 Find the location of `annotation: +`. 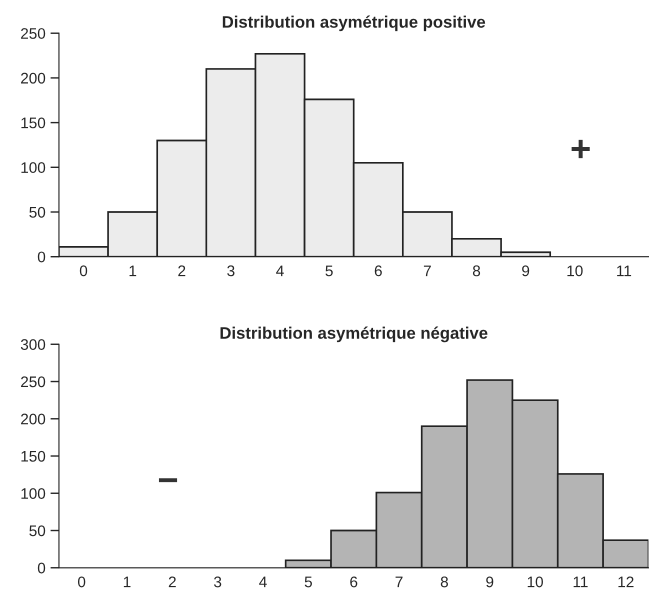

annotation: + is located at coordinates (581, 149).